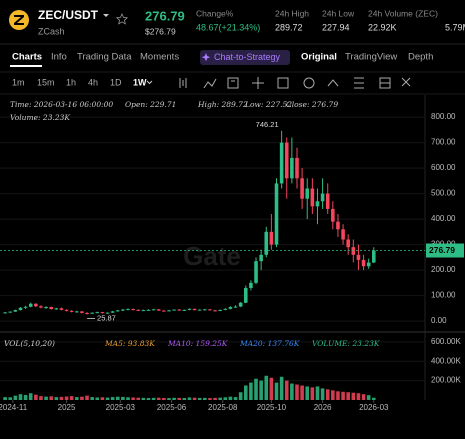 This screenshot has width=465, height=439. Describe the element at coordinates (406, 82) in the screenshot. I see `tool-fullscreen` at that location.